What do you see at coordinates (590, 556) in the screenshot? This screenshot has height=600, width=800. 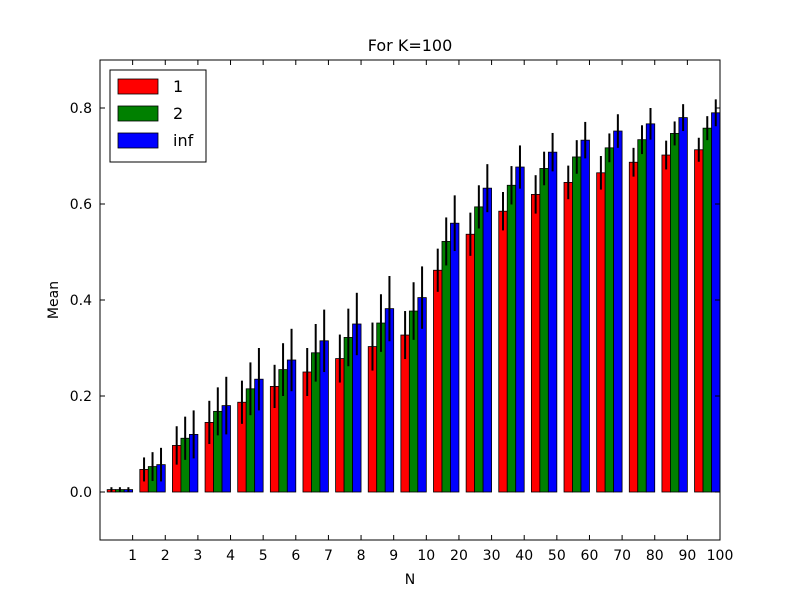 I see `x-tick-label: 60` at bounding box center [590, 556].